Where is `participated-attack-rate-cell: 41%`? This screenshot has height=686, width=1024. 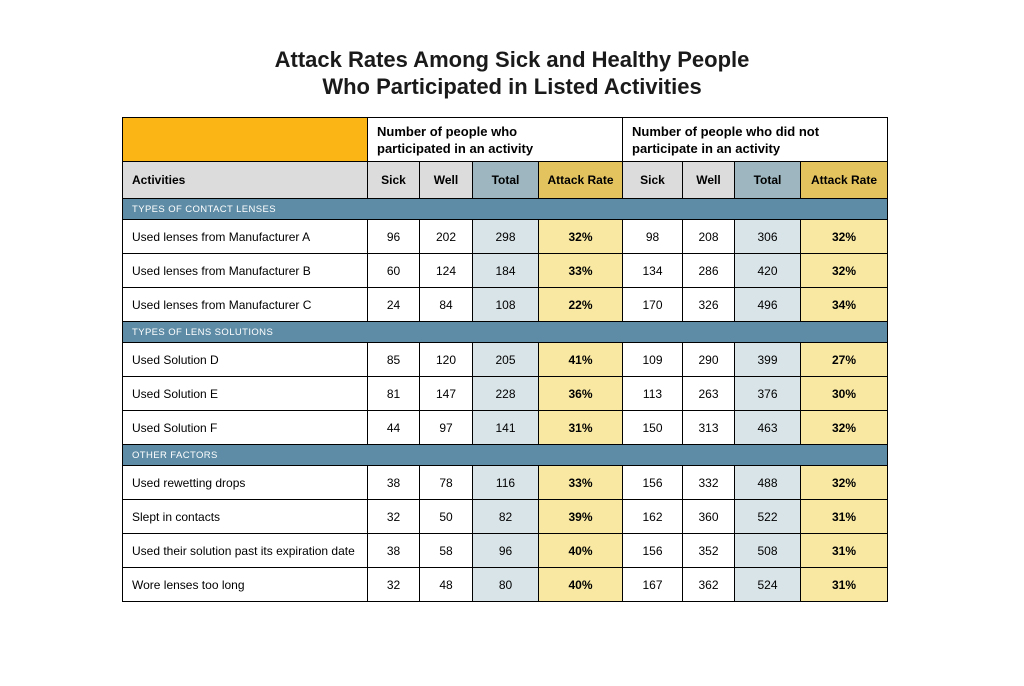
participated-attack-rate-cell: 41% is located at coordinates (580, 359).